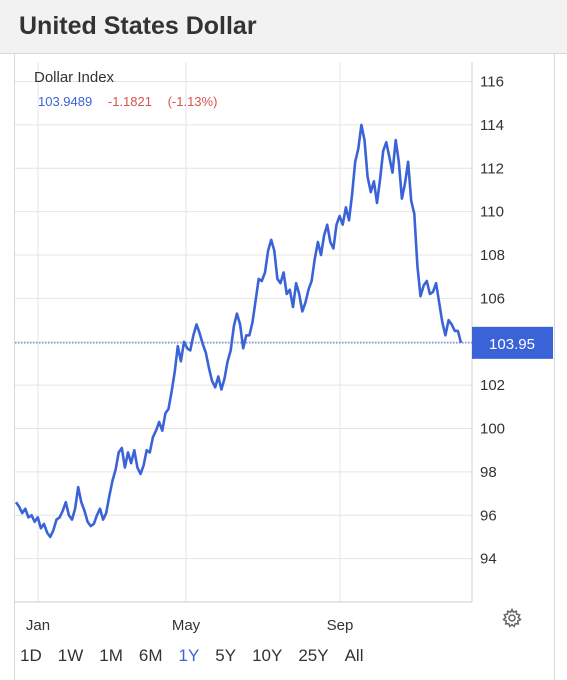 This screenshot has height=680, width=567. I want to click on x-tick-label: May, so click(186, 625).